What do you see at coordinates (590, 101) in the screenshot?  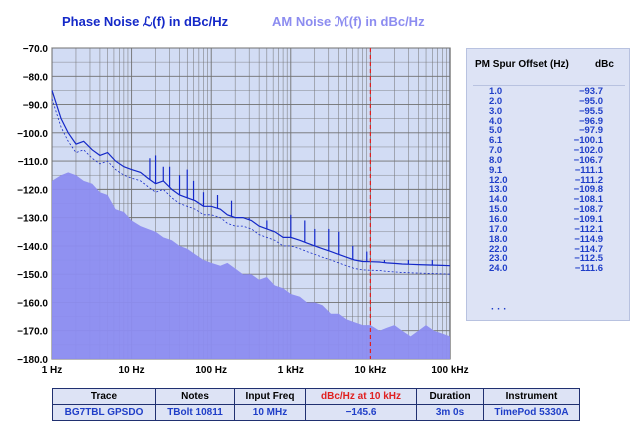 I see `spur-dbc: −95.0` at bounding box center [590, 101].